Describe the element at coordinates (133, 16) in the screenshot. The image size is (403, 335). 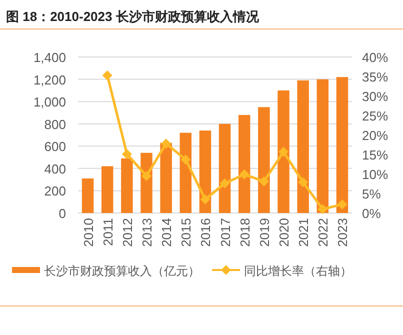
I see `chart-title: 图 18：2010-2023 长沙市财政预算收入情况` at that location.